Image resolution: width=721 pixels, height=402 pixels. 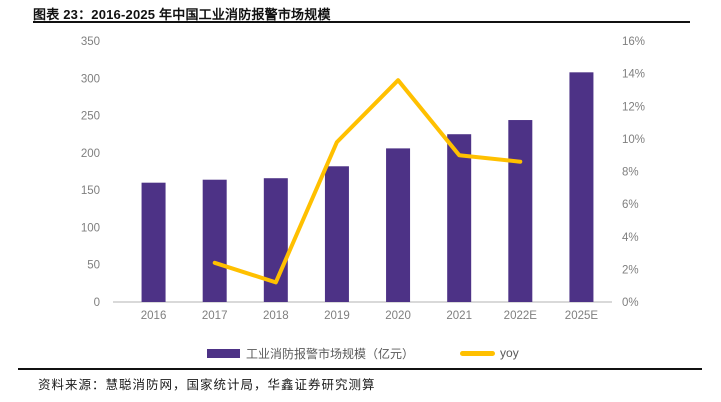 What do you see at coordinates (154, 316) in the screenshot?
I see `x-axis-label-2016: 2016` at bounding box center [154, 316].